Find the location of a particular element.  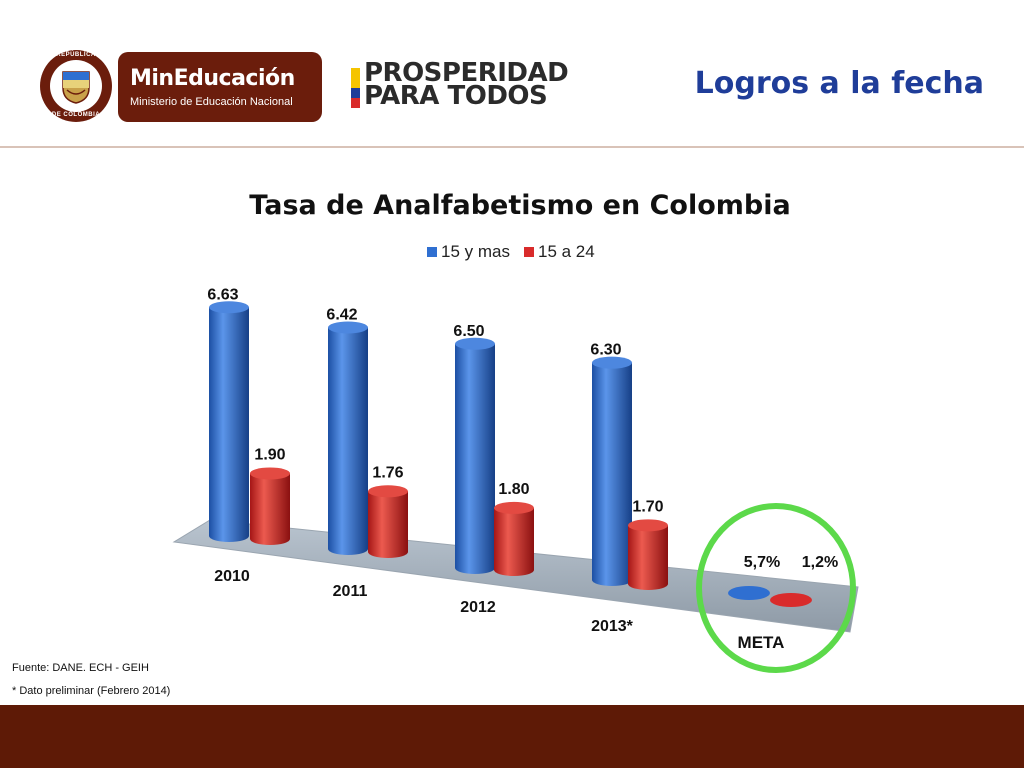

seal-text-bottom: DE COLOMBIA is located at coordinates (76, 115).